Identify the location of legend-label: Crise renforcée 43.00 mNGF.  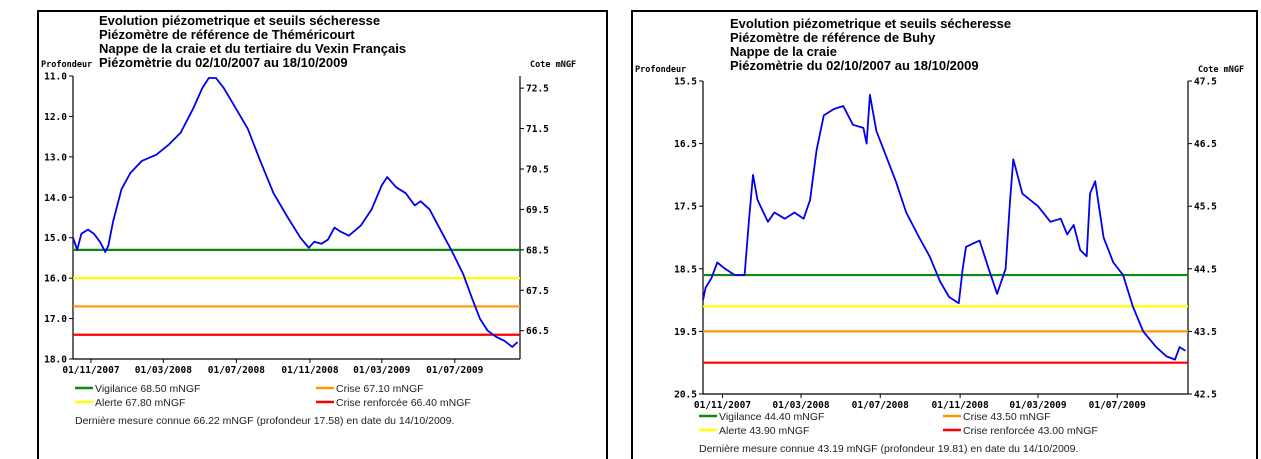
(1030, 431).